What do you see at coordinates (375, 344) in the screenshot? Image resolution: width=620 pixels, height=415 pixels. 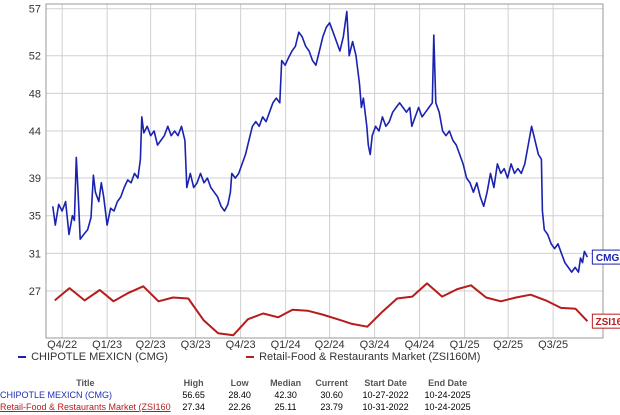 I see `x-tick-label: Q3/24` at bounding box center [375, 344].